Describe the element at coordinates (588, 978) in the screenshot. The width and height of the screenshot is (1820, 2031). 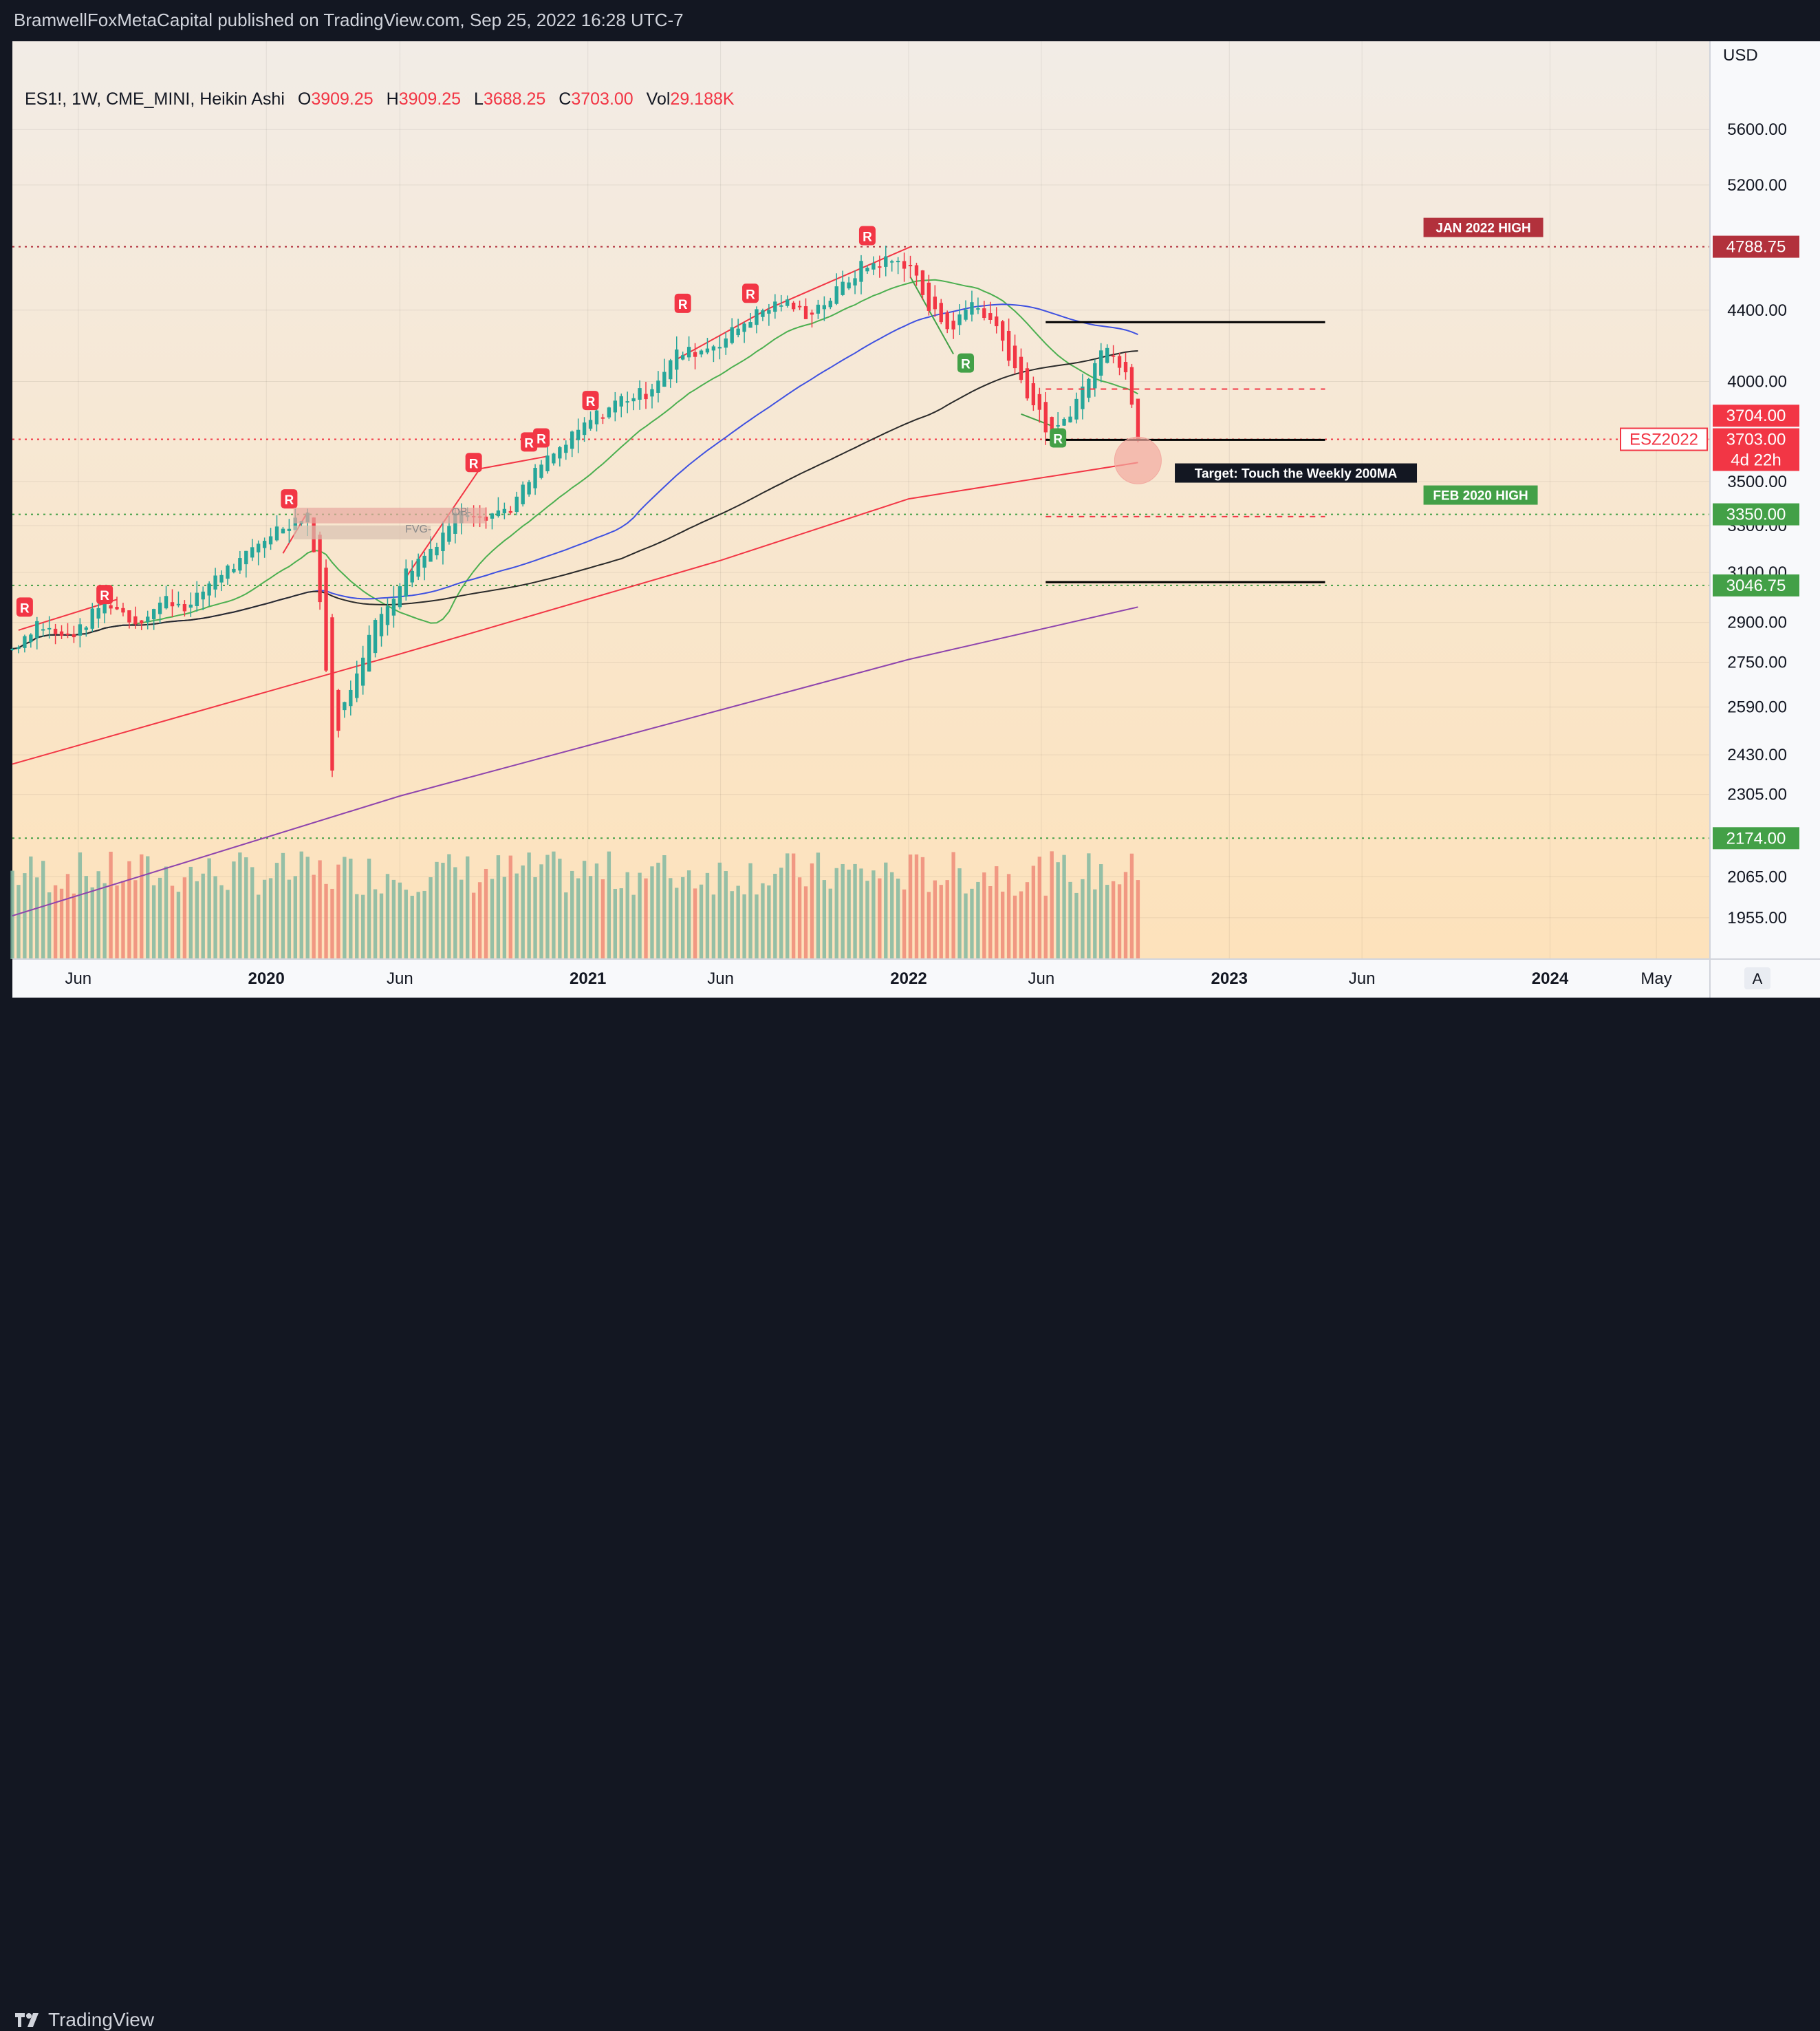
I see `time-axis-tick: 2021` at that location.